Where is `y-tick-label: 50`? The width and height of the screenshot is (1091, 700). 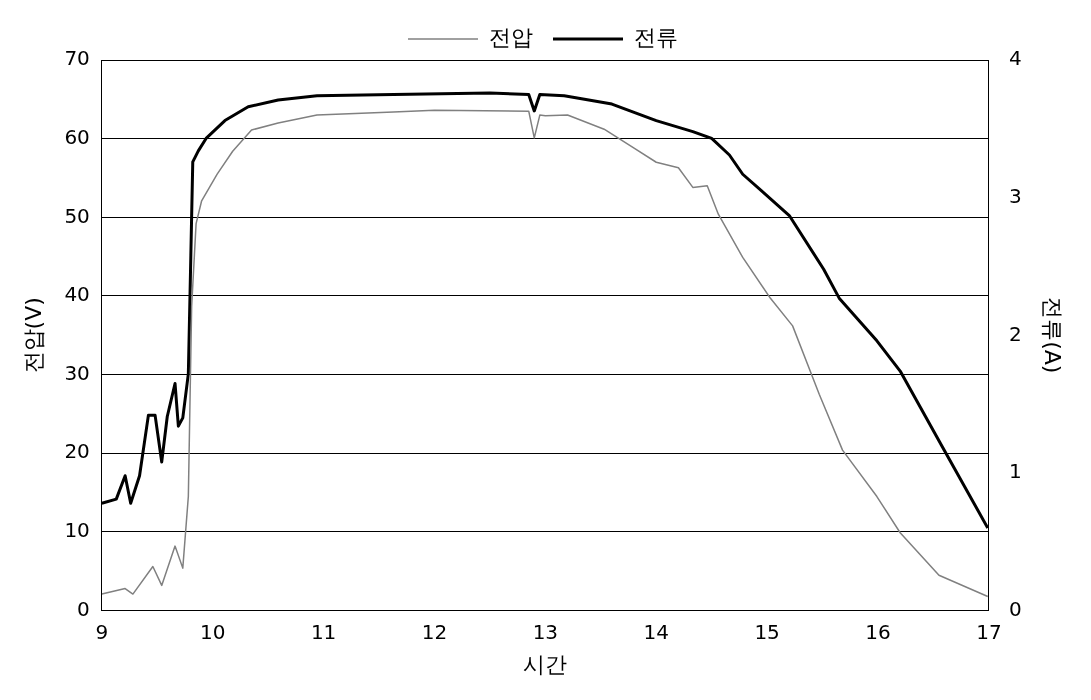
y-tick-label: 50 is located at coordinates (77, 215).